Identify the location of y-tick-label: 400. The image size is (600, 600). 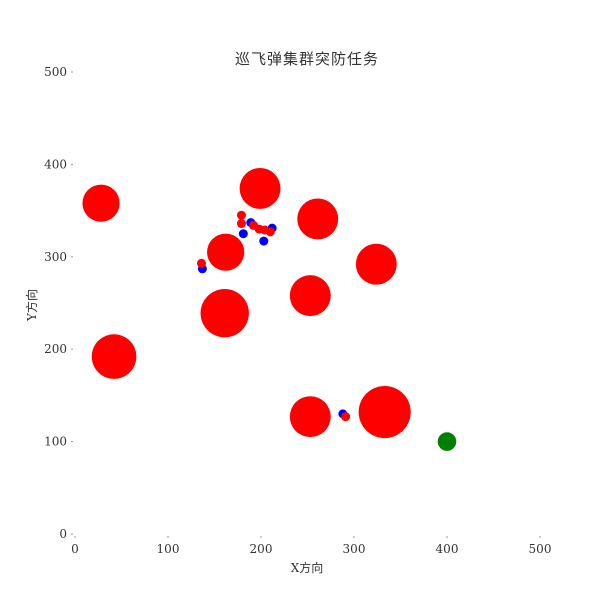
(55, 164).